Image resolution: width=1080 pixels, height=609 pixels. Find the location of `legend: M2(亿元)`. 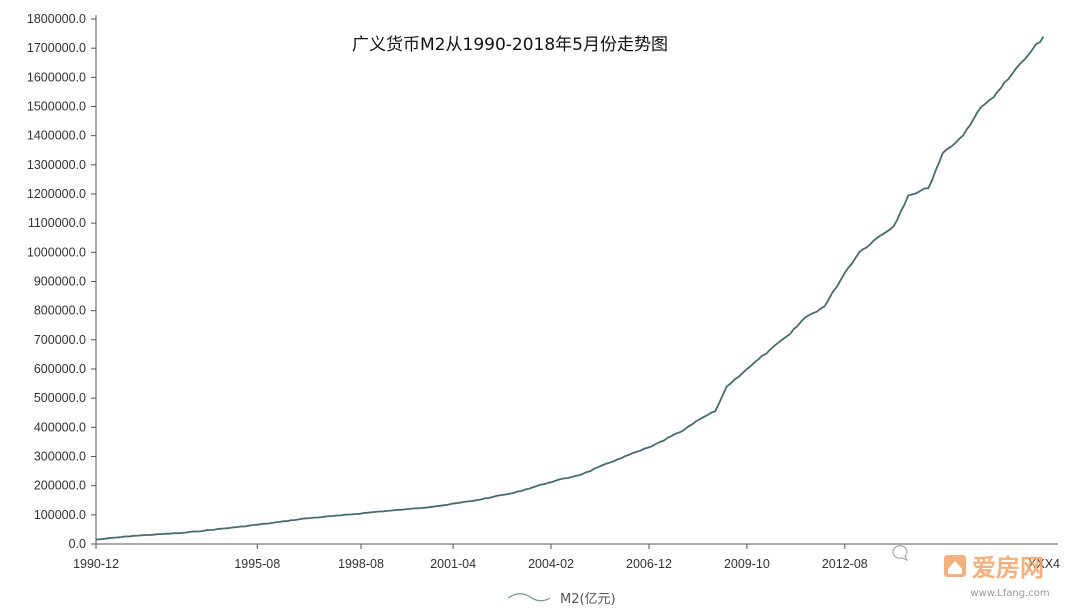

legend: M2(亿元) is located at coordinates (561, 599).